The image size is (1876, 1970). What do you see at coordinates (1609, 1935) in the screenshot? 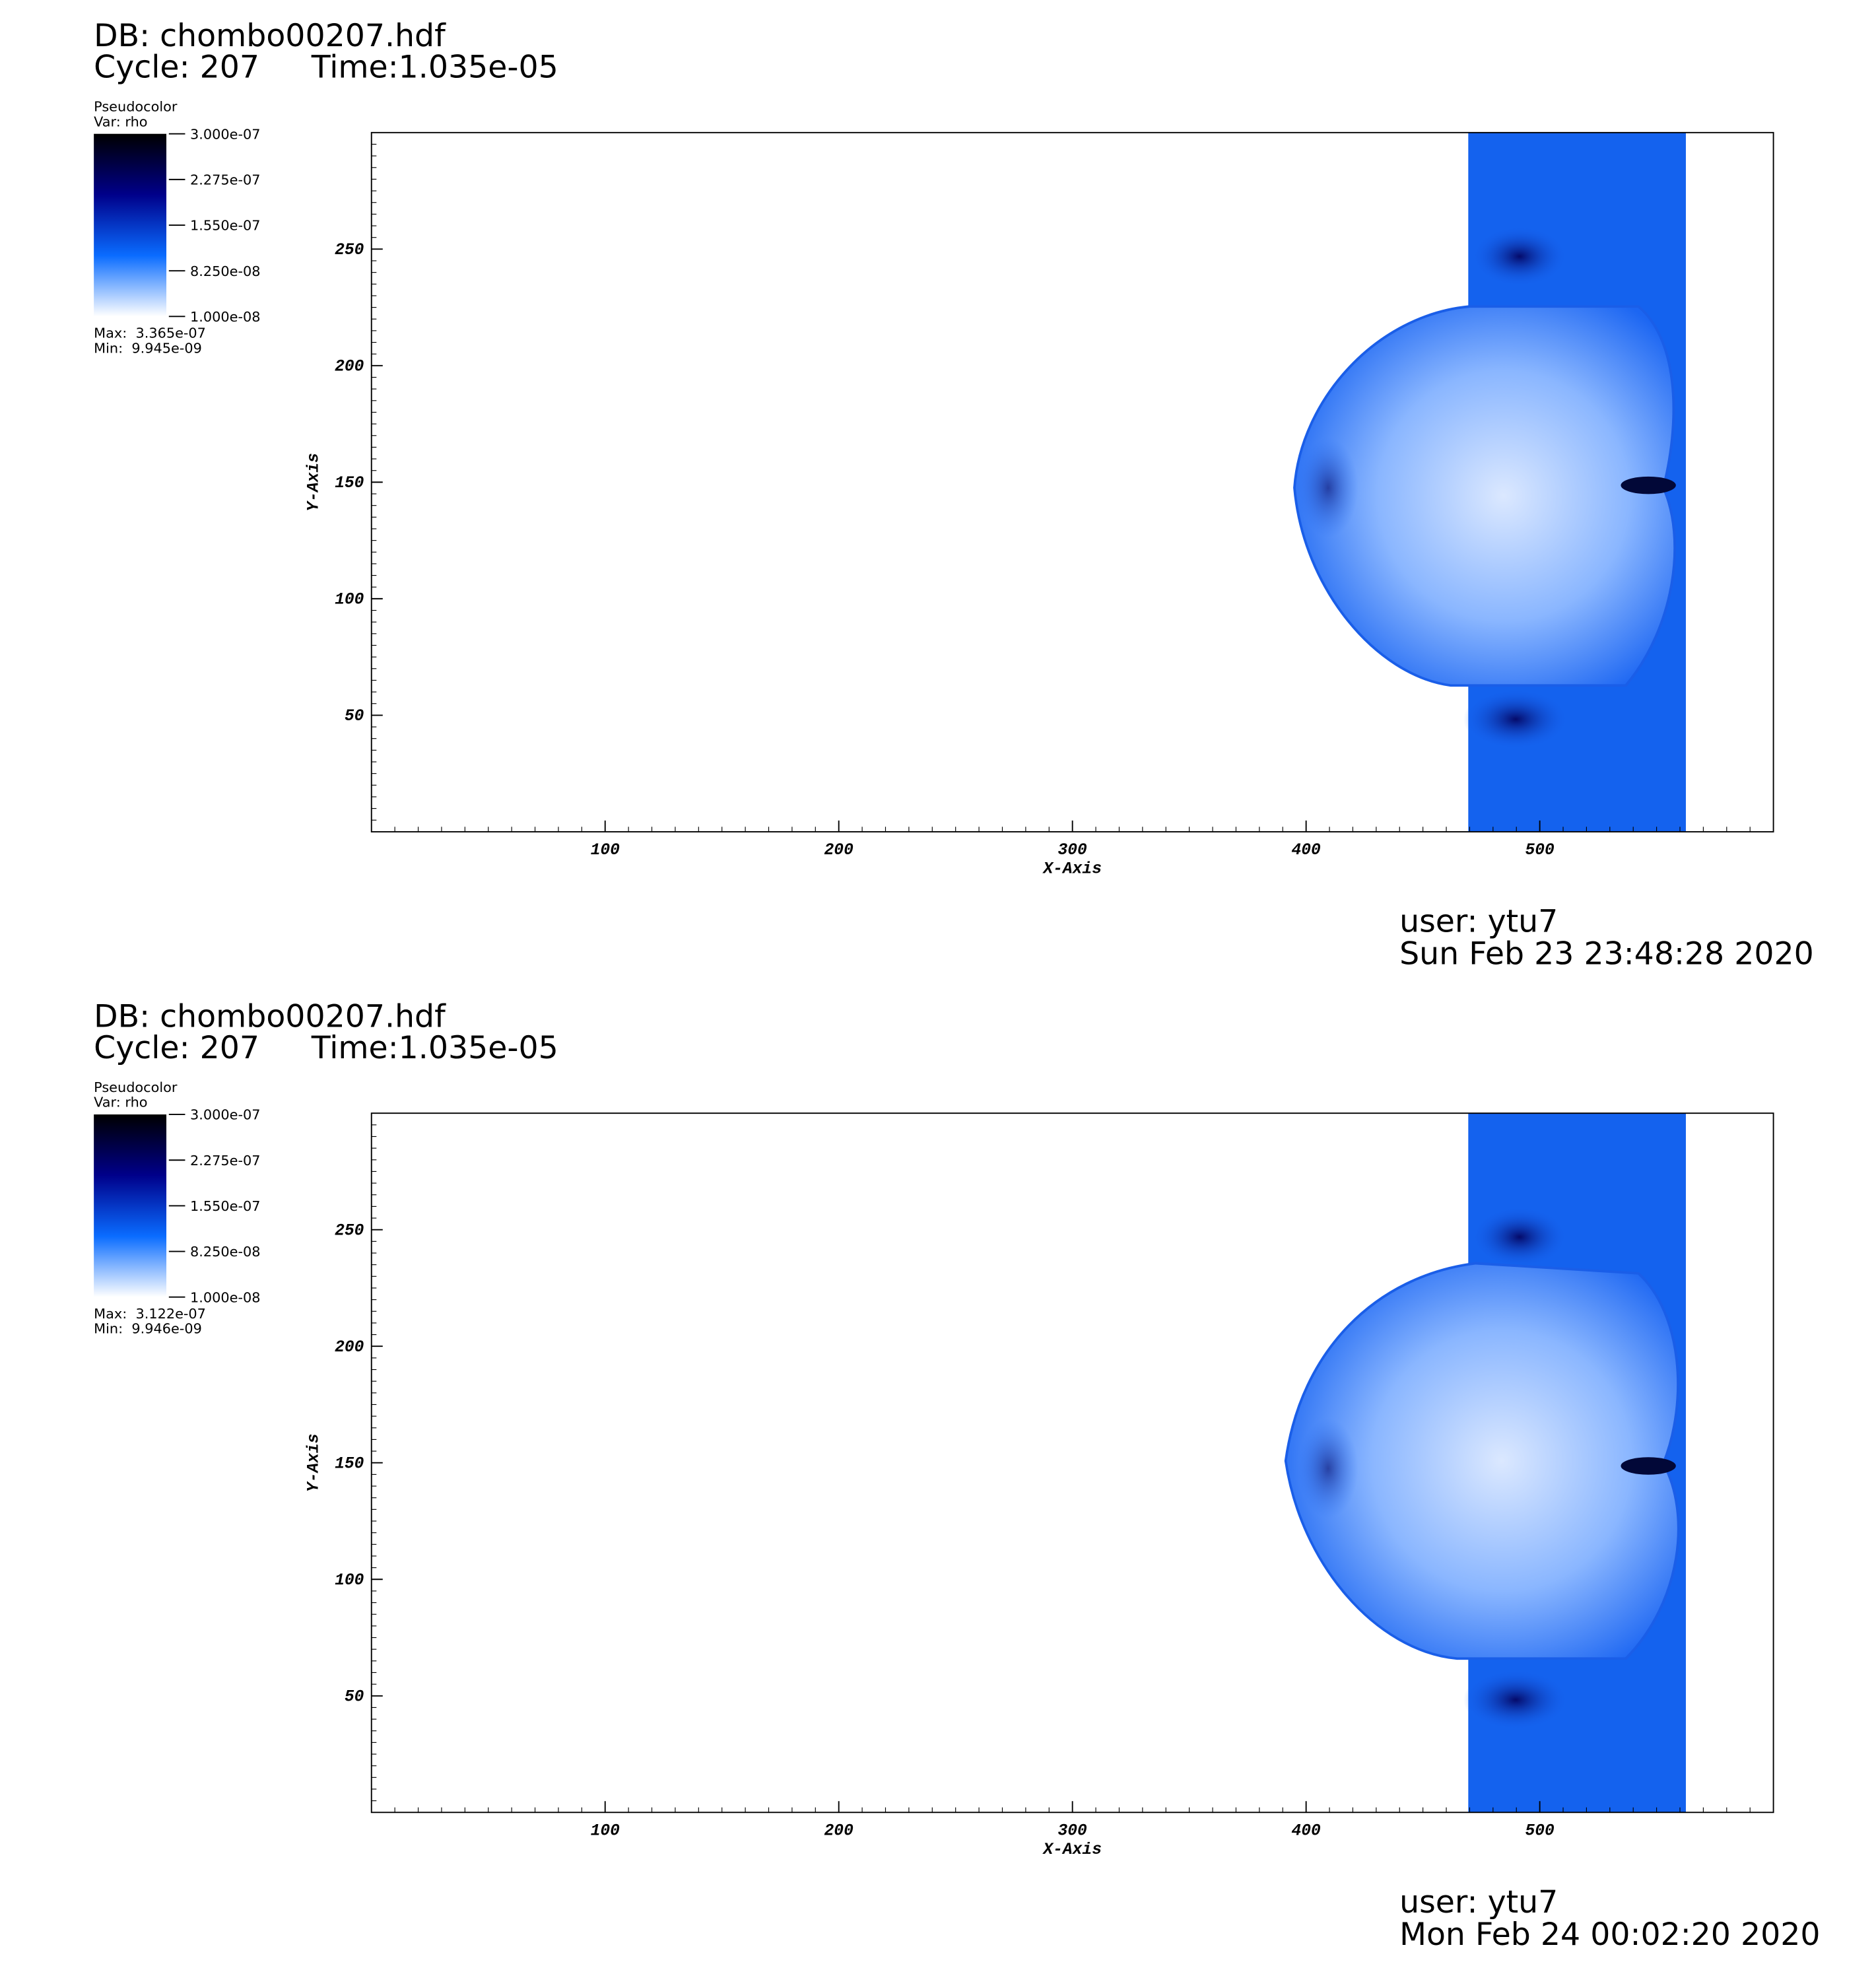
I see `date: Mon Feb 24 00:02:20 2020` at bounding box center [1609, 1935].